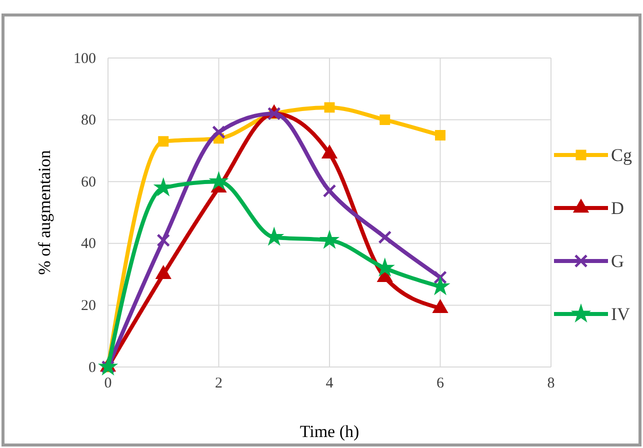 The width and height of the screenshot is (643, 448). What do you see at coordinates (88, 182) in the screenshot?
I see `y-tick-label: 60` at bounding box center [88, 182].